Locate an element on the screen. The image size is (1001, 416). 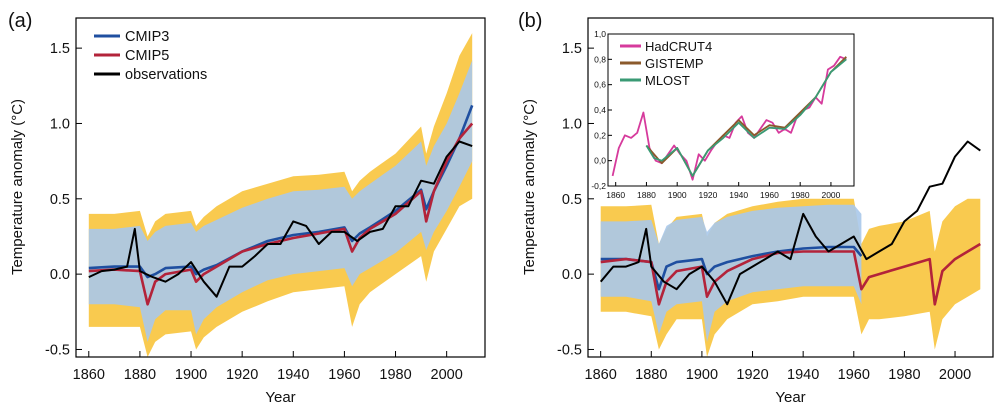
panel-a-x-ticks: 1860 1880 1900 1920 1940 1960 1980 2000 is located at coordinates (268, 367).